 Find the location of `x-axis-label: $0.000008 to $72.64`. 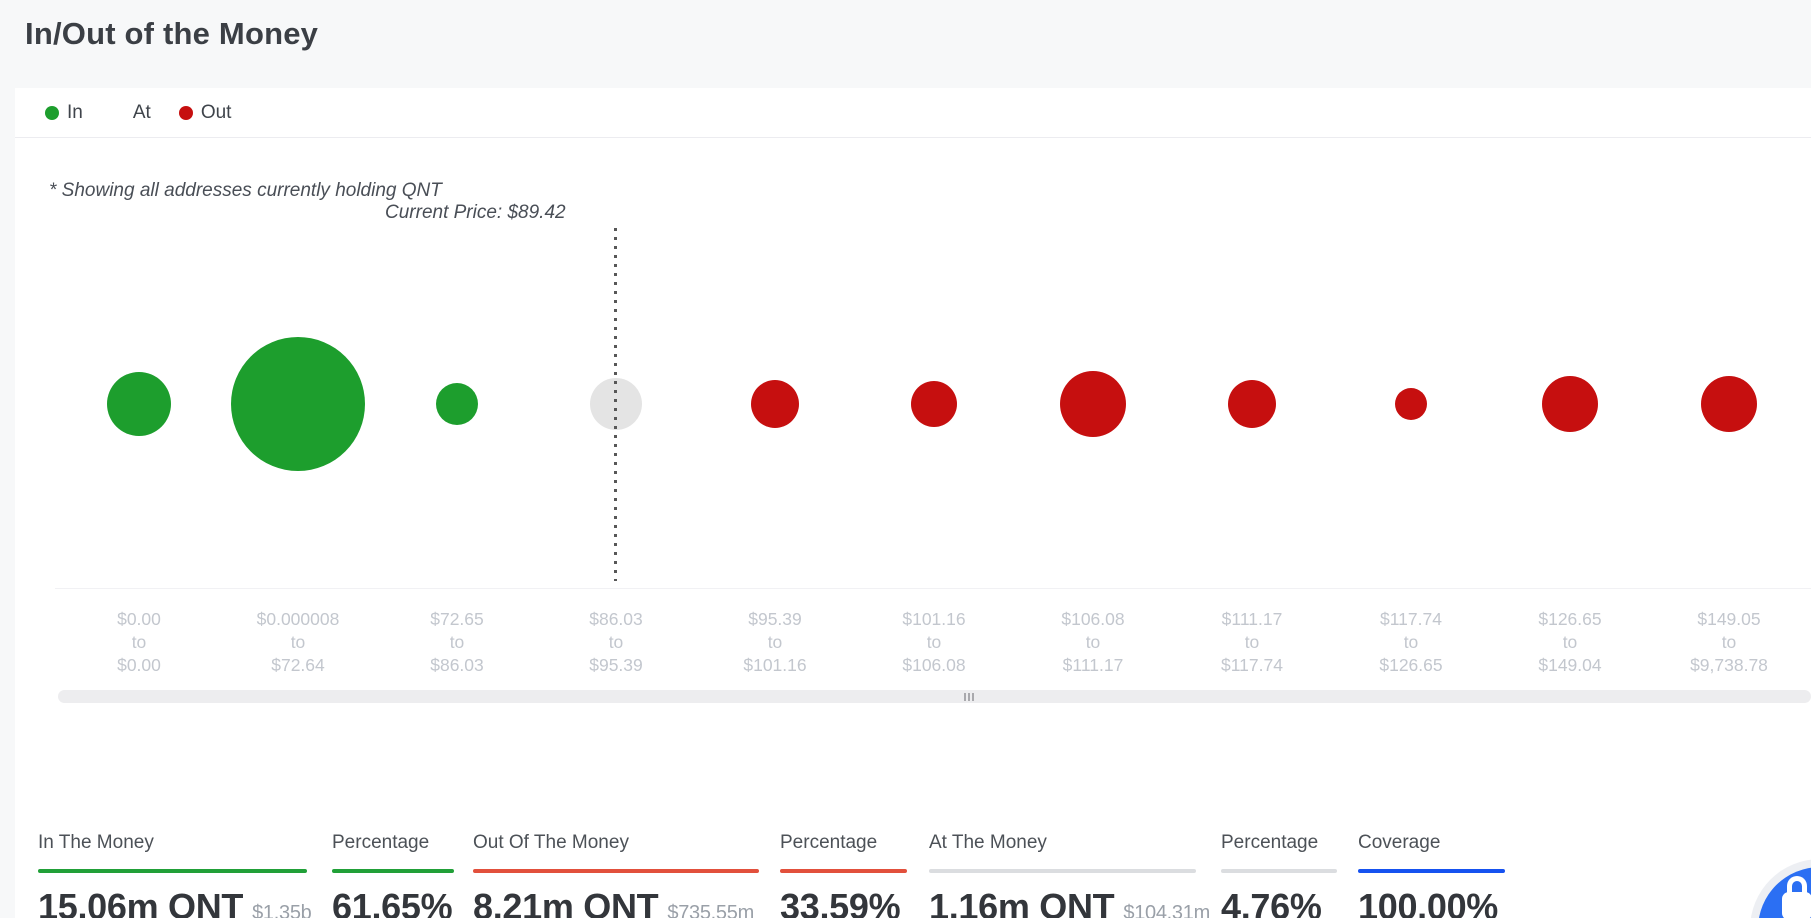

x-axis-label: $0.000008 to $72.64 is located at coordinates (298, 642).